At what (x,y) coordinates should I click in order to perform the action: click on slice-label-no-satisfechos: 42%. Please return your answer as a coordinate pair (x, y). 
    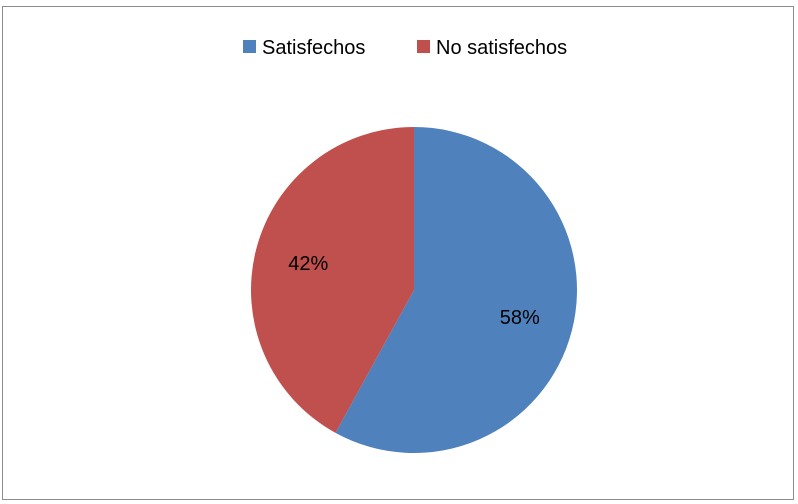
    Looking at the image, I should click on (308, 264).